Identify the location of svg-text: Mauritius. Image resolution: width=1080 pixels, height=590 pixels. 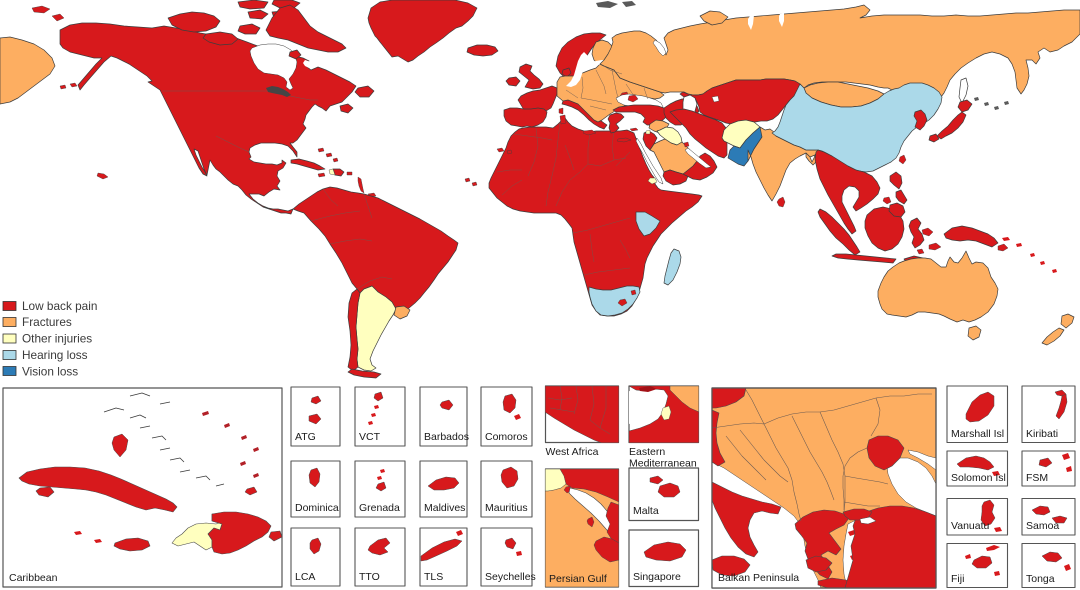
(506, 508).